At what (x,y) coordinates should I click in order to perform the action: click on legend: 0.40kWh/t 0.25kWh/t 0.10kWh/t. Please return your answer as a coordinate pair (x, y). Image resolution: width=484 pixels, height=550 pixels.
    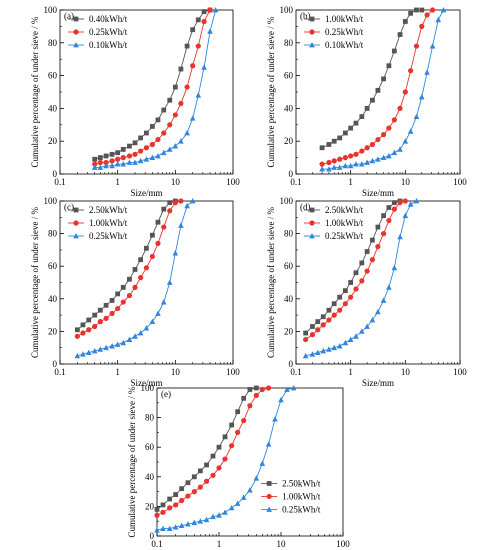
    Looking at the image, I should click on (98, 32).